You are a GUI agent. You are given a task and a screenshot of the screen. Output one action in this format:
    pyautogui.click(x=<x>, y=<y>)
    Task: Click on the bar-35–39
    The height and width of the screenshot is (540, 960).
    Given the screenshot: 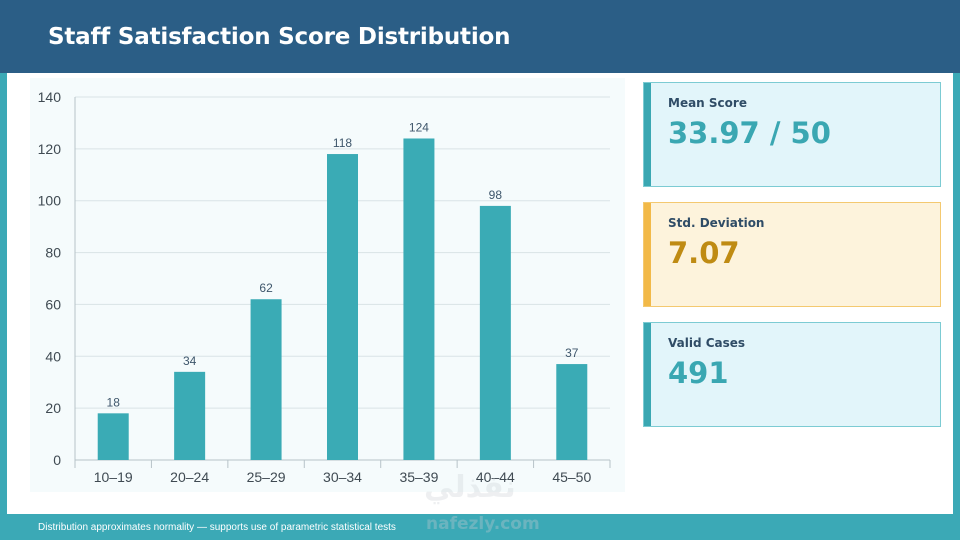 What is the action you would take?
    pyautogui.click(x=419, y=299)
    